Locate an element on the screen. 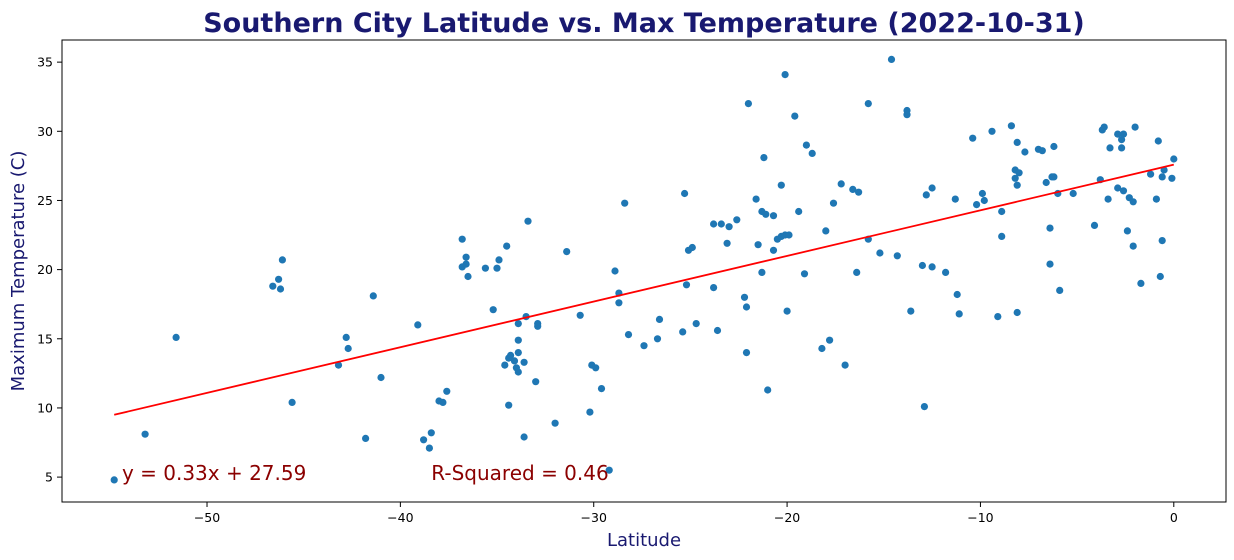 The height and width of the screenshot is (560, 1234). r-squared-annotation: R-Squared = 0.46 is located at coordinates (519, 473).